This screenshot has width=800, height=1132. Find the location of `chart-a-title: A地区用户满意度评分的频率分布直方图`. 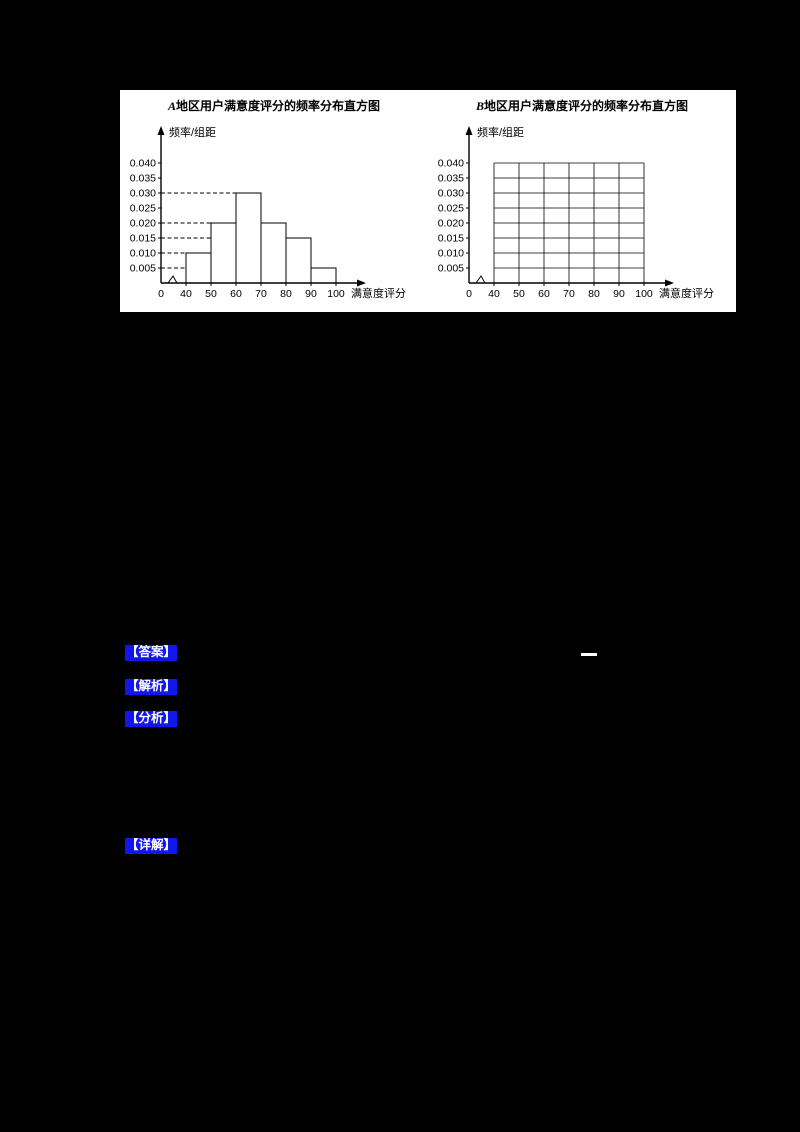

chart-a-title: A地区用户满意度评分的频率分布直方图 is located at coordinates (274, 106).